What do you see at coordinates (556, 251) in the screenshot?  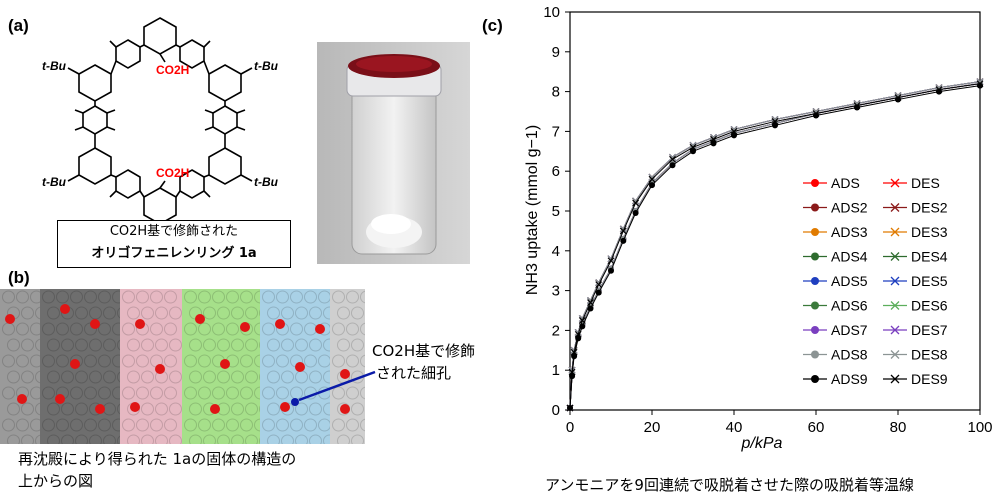 I see `y-tick-label: 4` at bounding box center [556, 251].